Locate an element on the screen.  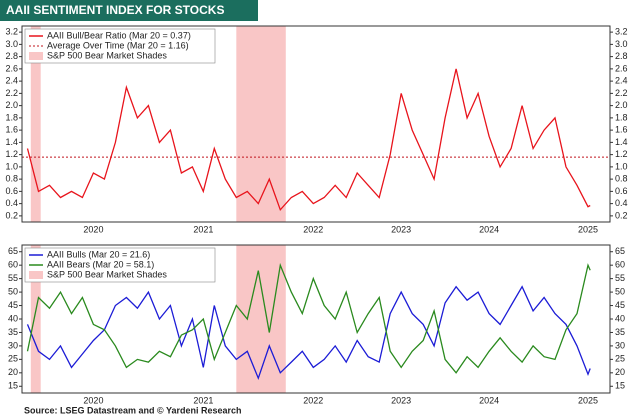
y2-tick-label: 40 is located at coordinates (620, 318).